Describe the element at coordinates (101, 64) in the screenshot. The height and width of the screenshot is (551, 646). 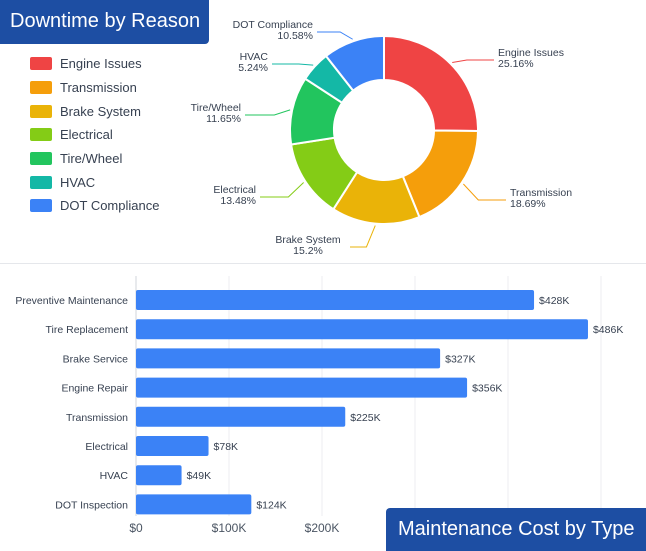
I see `legend-label: Engine Issues` at that location.